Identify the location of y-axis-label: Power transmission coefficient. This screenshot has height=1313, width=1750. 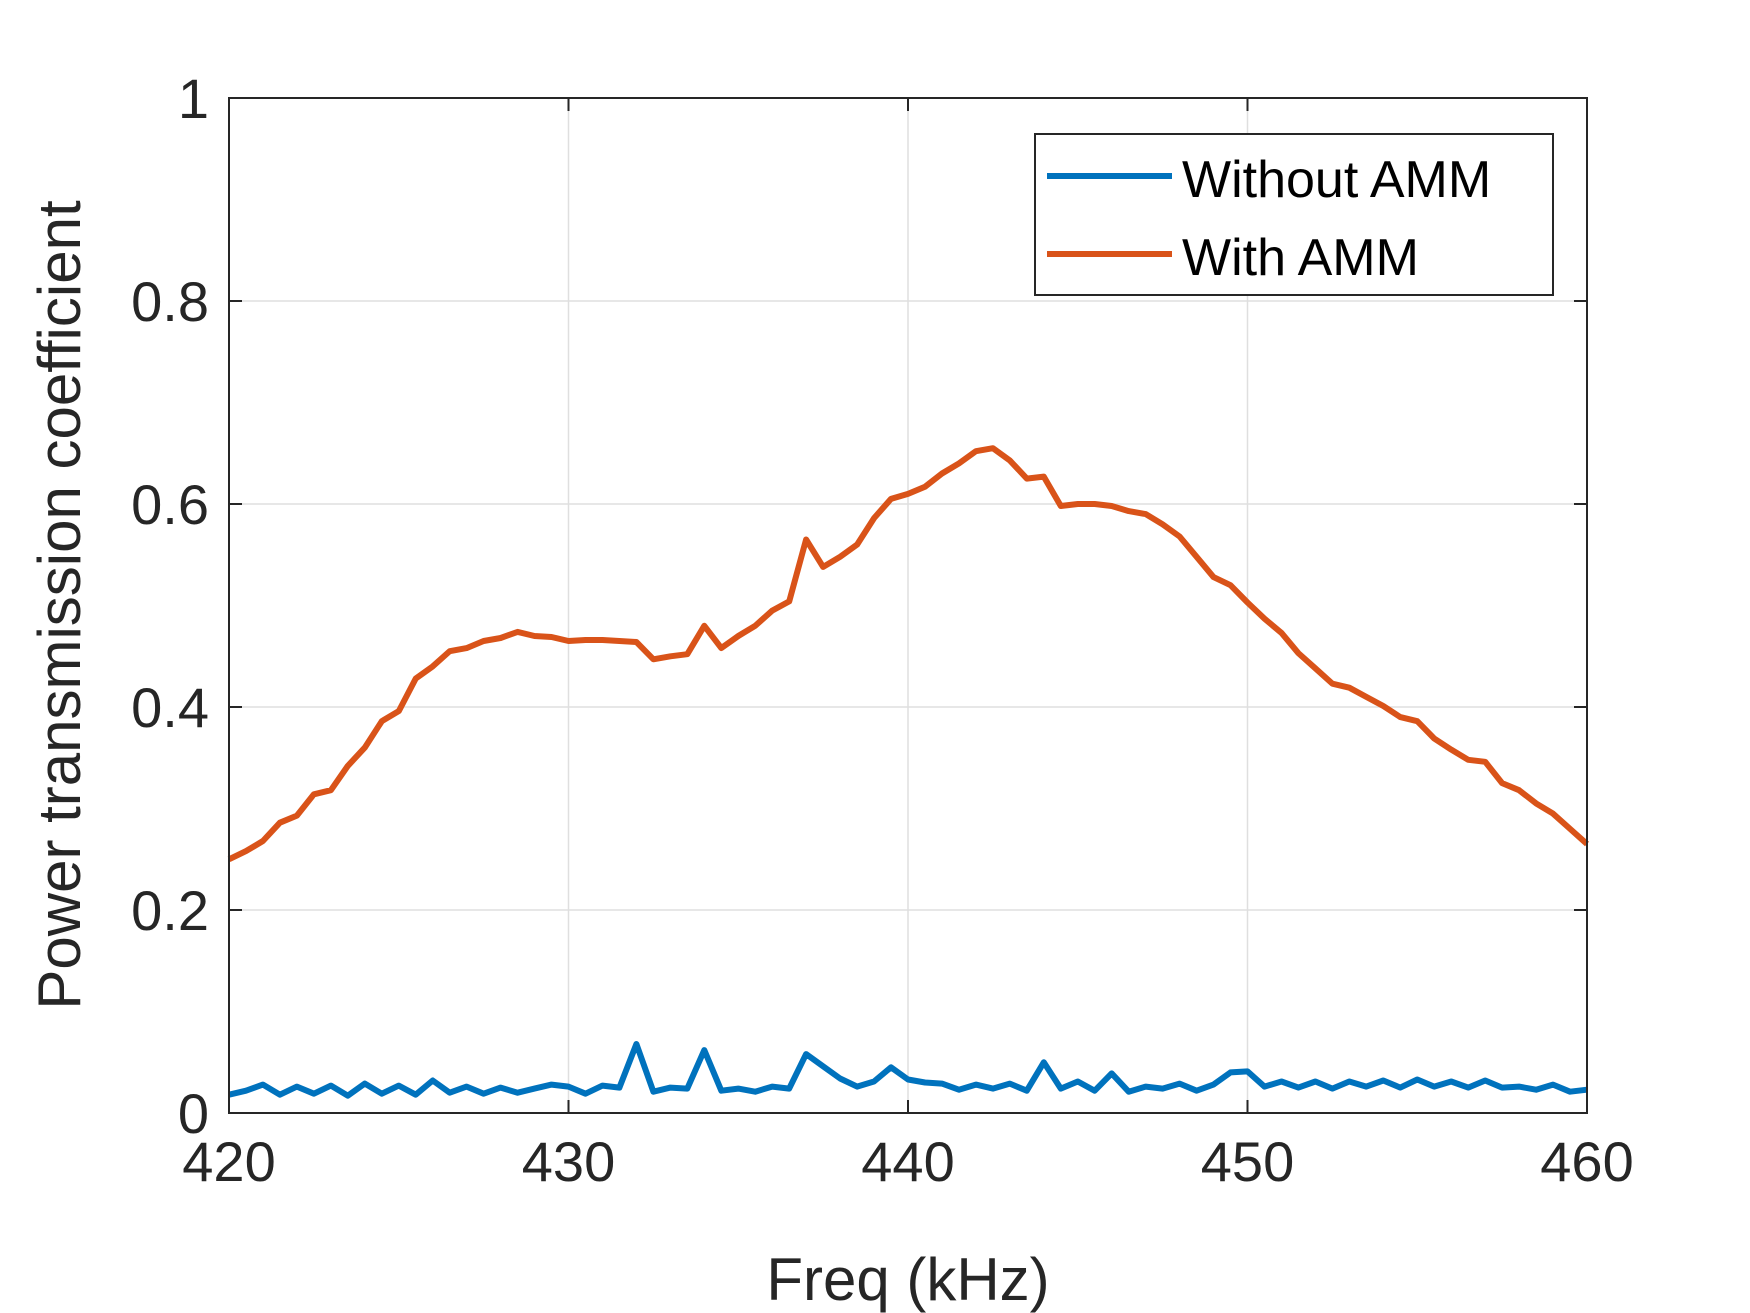
(59, 605).